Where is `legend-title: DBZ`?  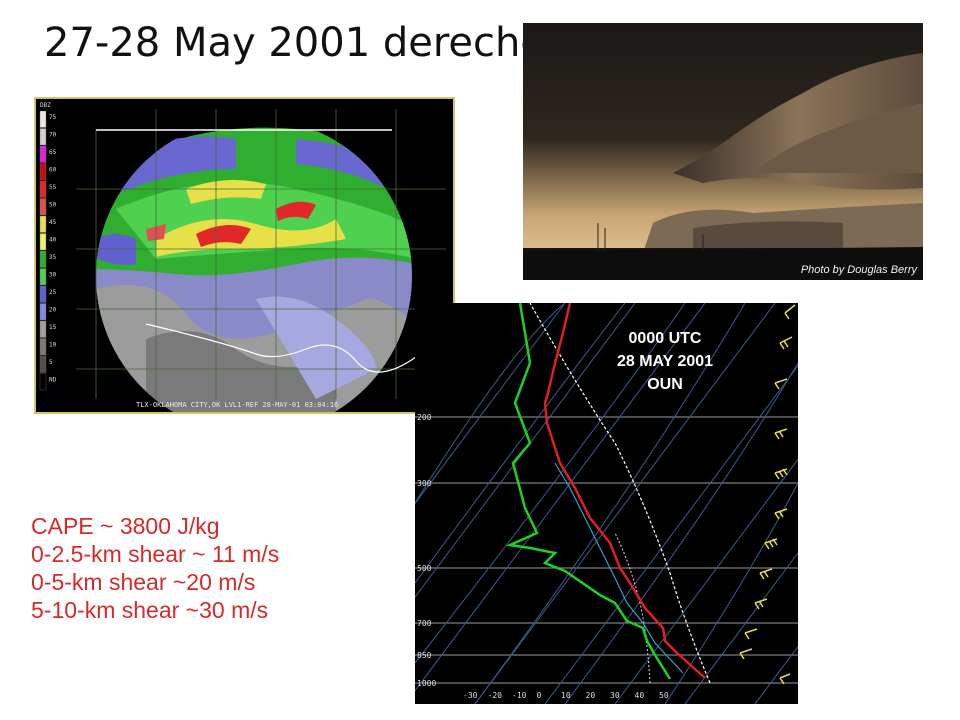 legend-title: DBZ is located at coordinates (45, 105).